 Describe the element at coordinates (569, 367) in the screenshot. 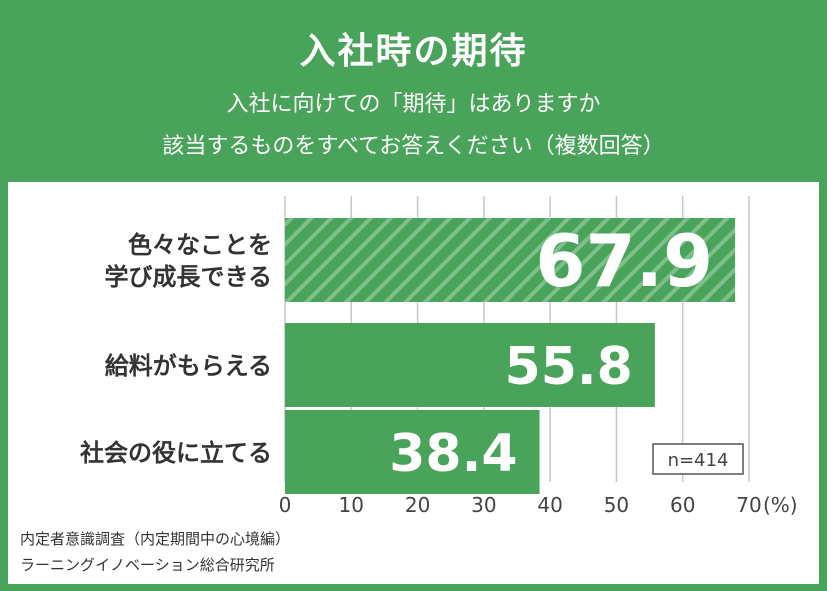

I see `data-label: 55.8` at that location.